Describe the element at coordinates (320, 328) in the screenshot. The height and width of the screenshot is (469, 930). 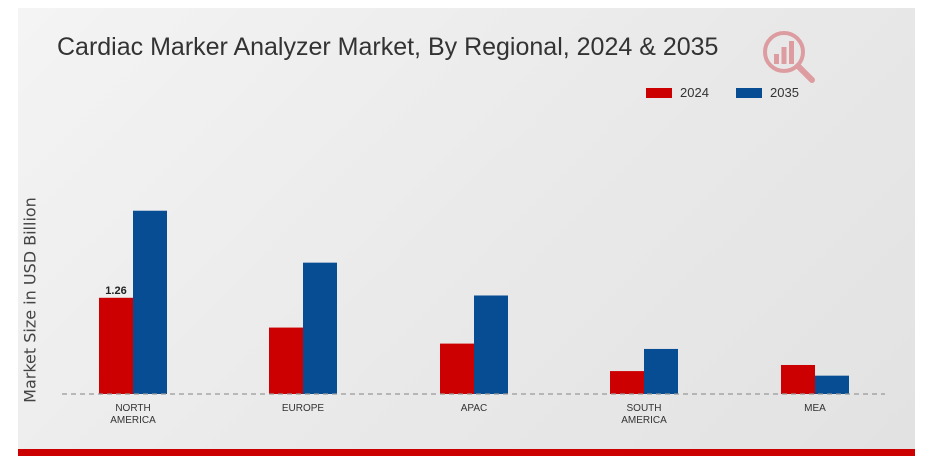
I see `bar-2035-europe` at that location.